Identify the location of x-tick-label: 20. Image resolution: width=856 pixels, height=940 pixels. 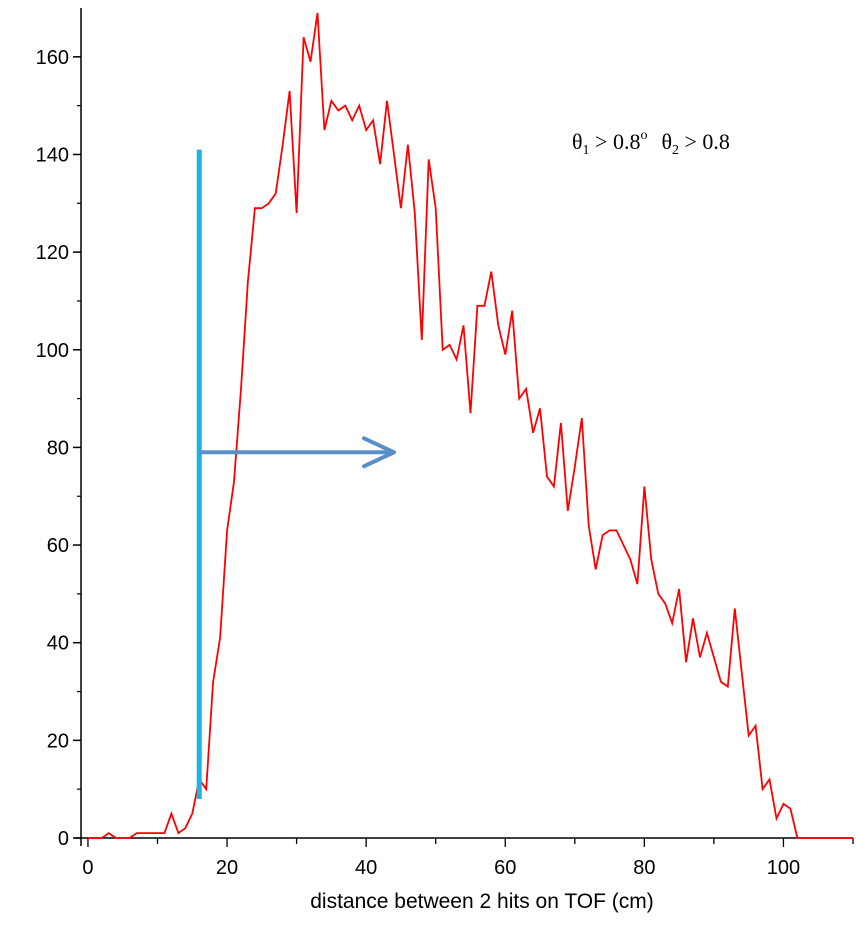
(227, 868).